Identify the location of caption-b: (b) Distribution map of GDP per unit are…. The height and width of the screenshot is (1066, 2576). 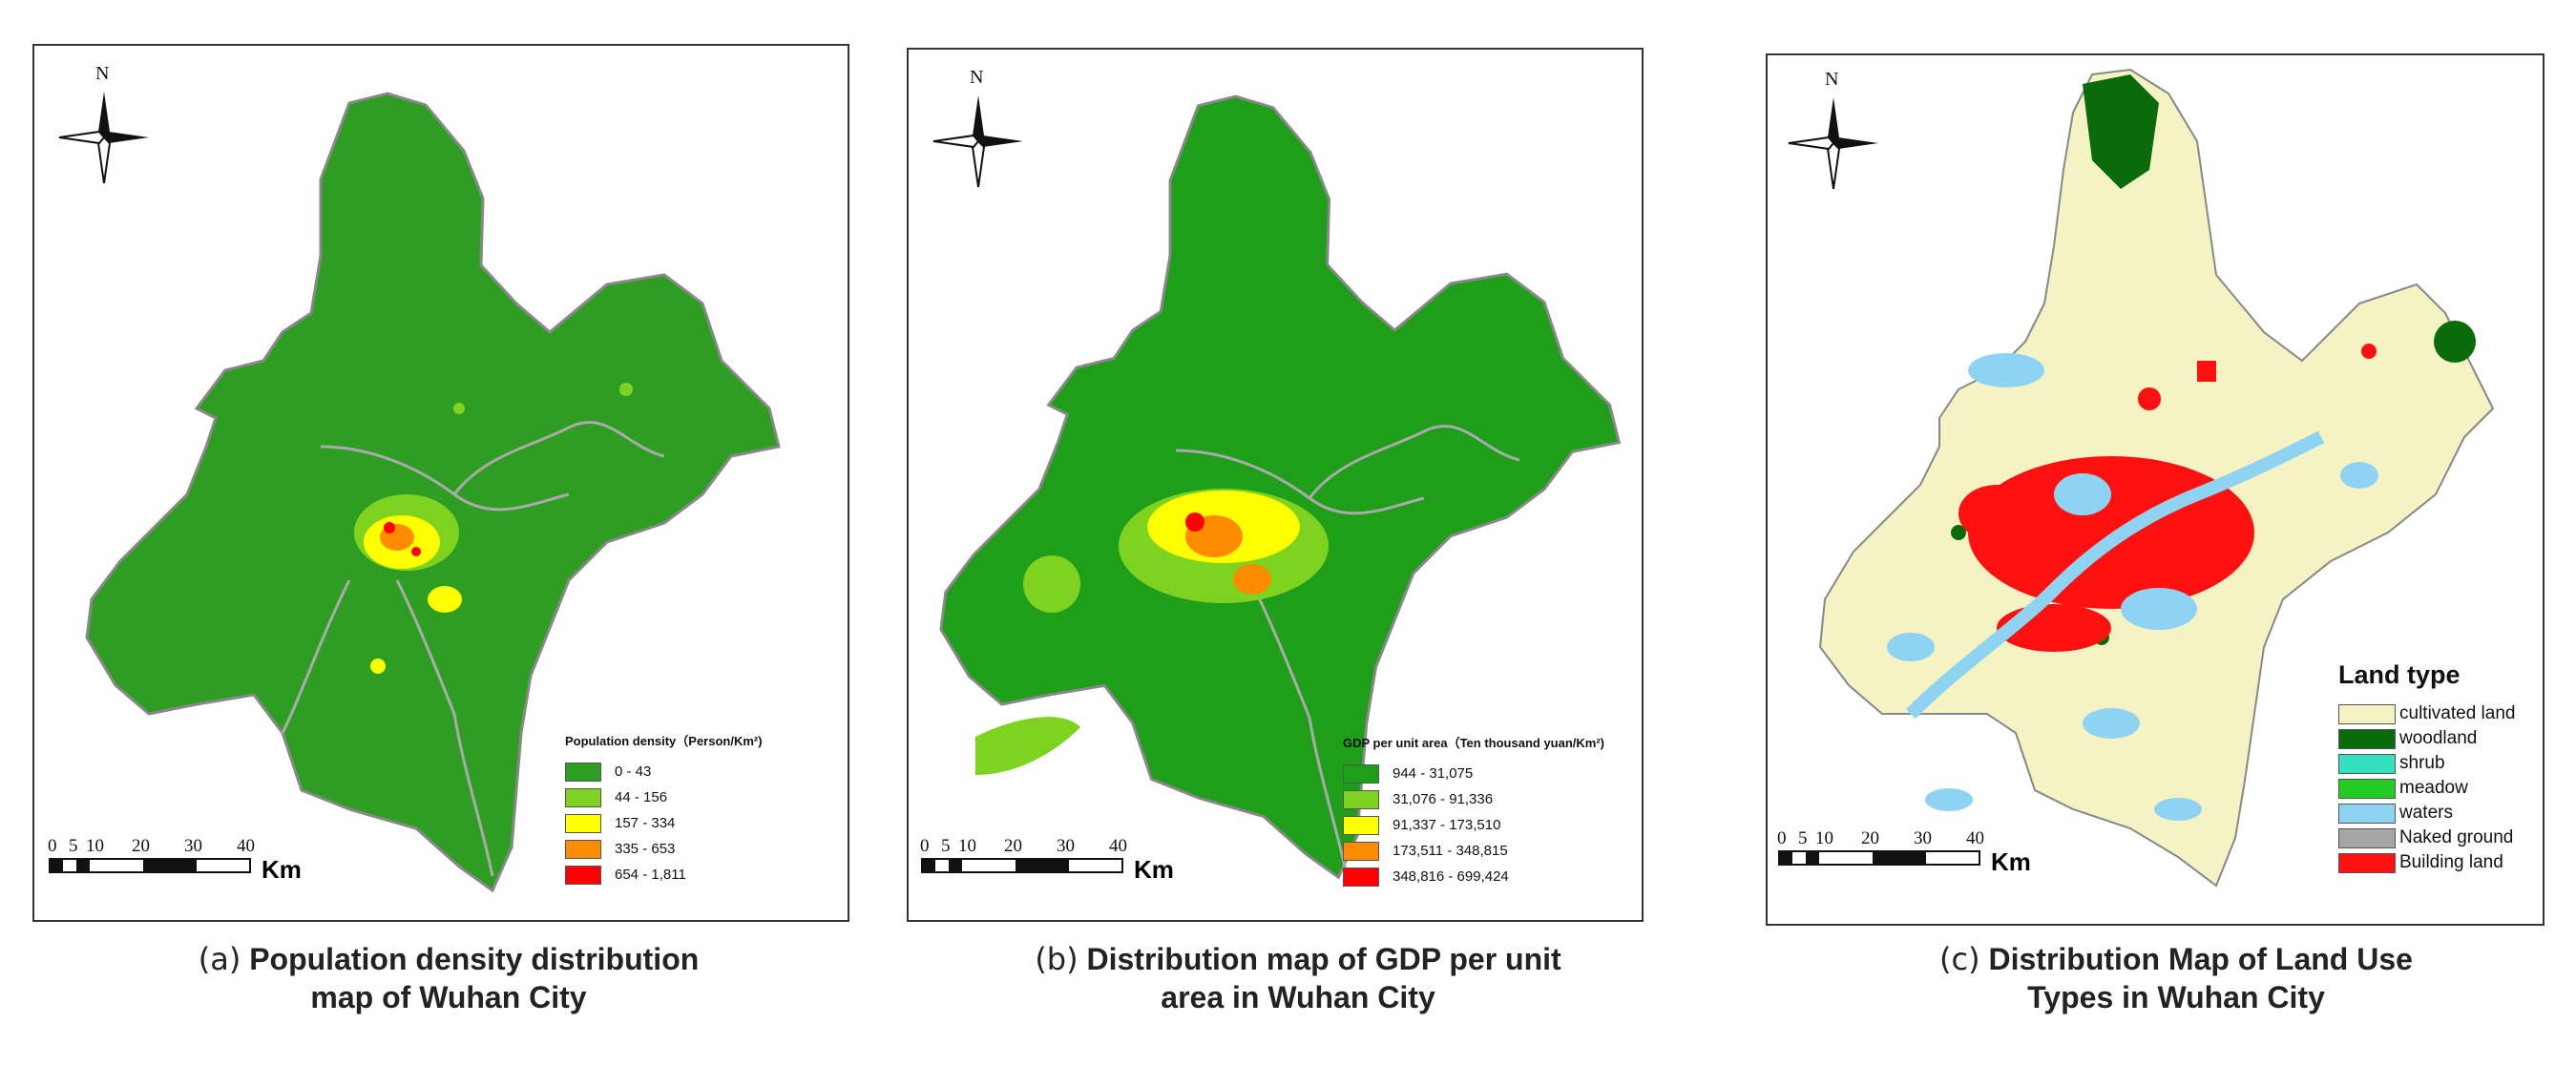
(1298, 977).